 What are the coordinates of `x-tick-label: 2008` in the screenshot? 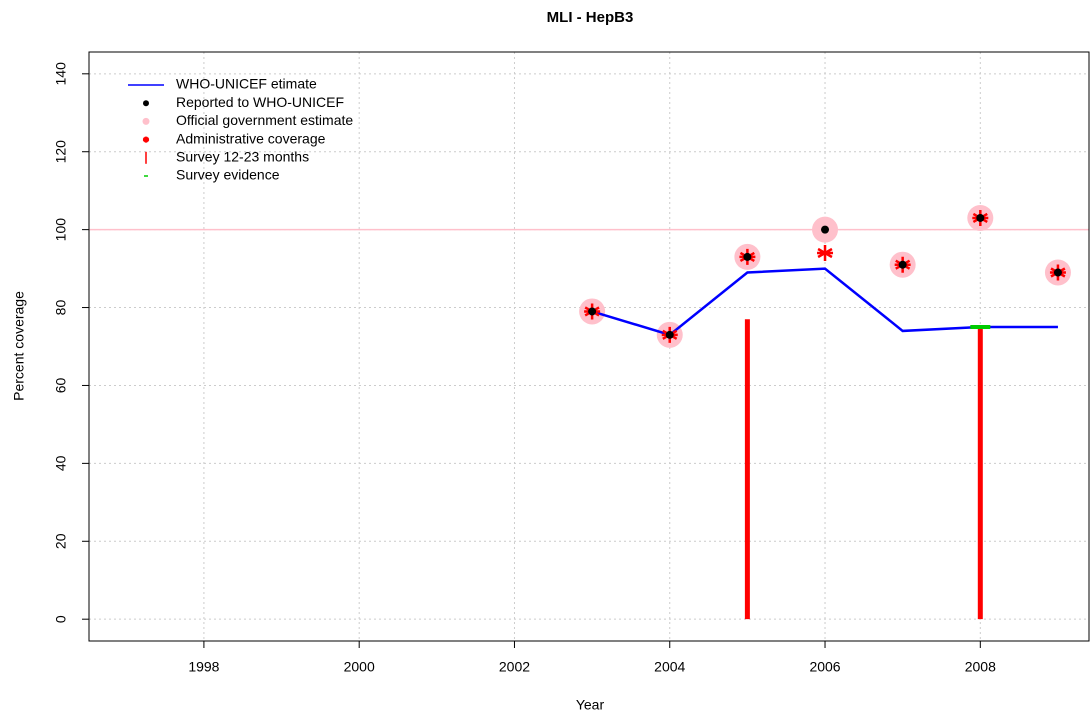 It's located at (980, 667).